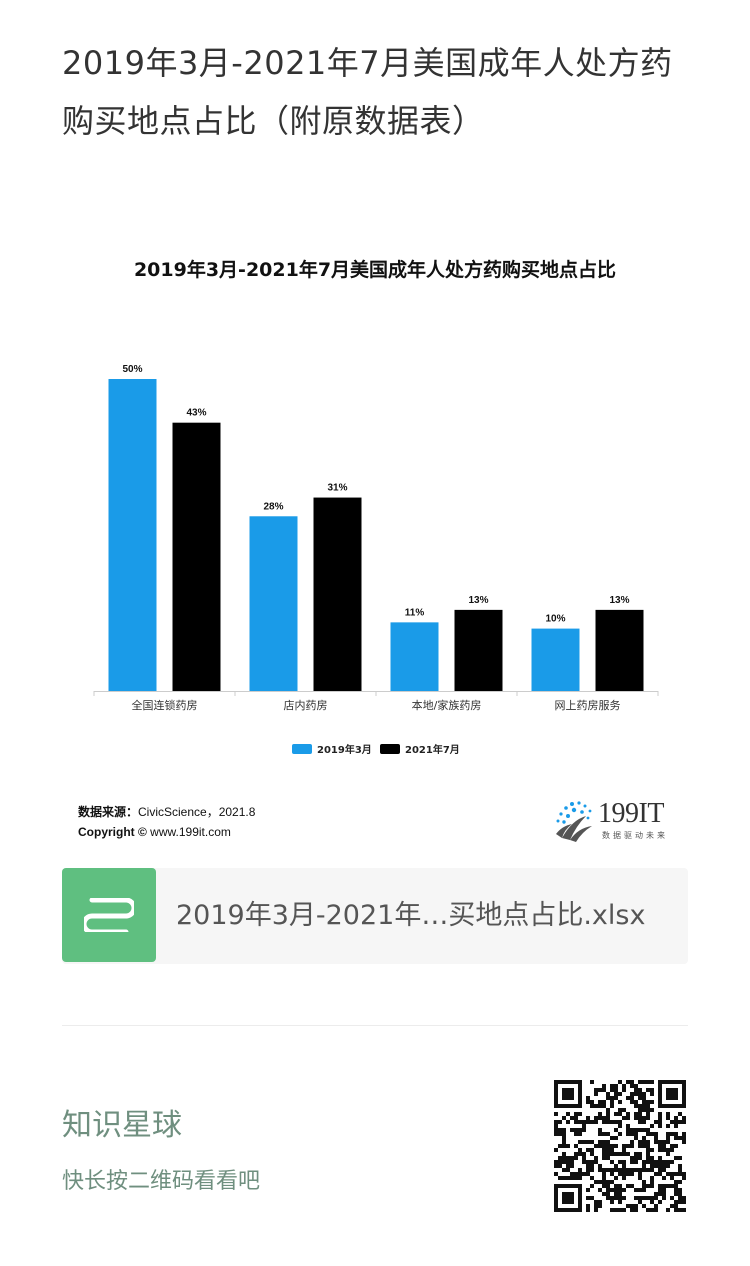  What do you see at coordinates (306, 705) in the screenshot?
I see `x-tick-label: 店内药房` at bounding box center [306, 705].